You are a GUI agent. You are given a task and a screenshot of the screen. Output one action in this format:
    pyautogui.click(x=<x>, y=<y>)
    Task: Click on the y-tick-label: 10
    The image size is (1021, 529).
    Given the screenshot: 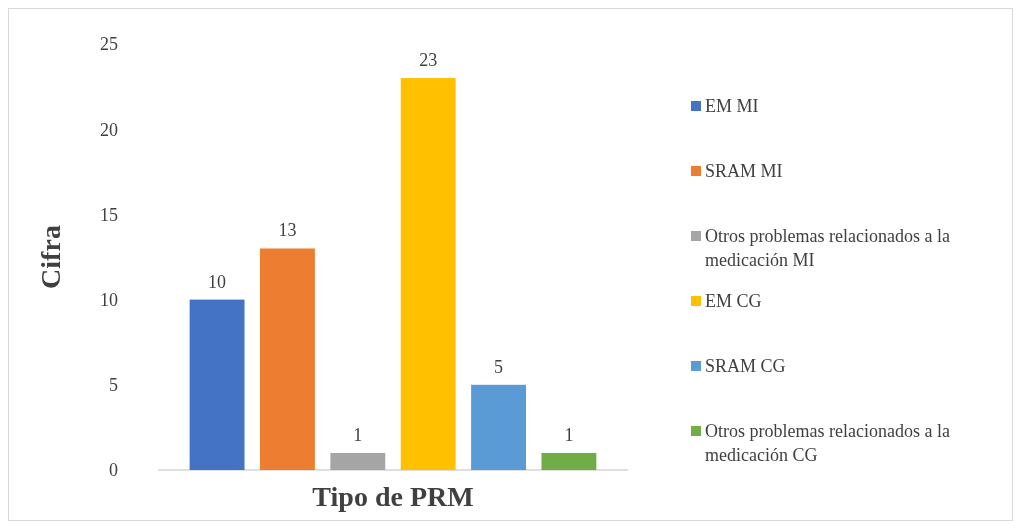 What is the action you would take?
    pyautogui.click(x=109, y=299)
    